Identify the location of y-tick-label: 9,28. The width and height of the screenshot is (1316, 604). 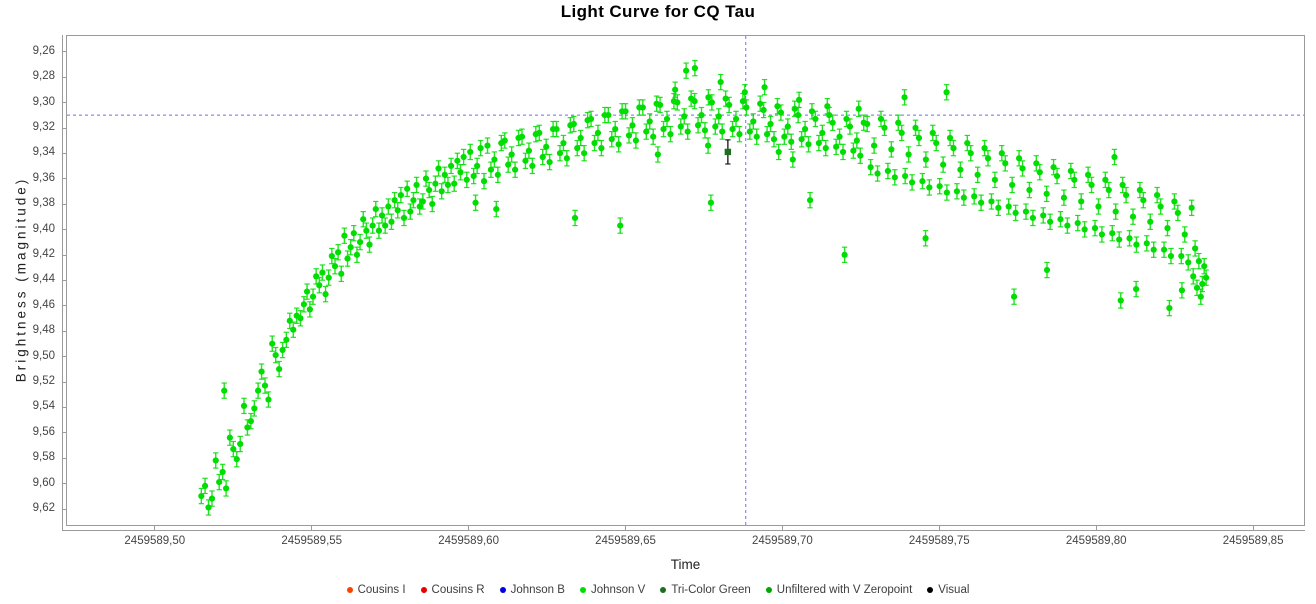
(43, 76).